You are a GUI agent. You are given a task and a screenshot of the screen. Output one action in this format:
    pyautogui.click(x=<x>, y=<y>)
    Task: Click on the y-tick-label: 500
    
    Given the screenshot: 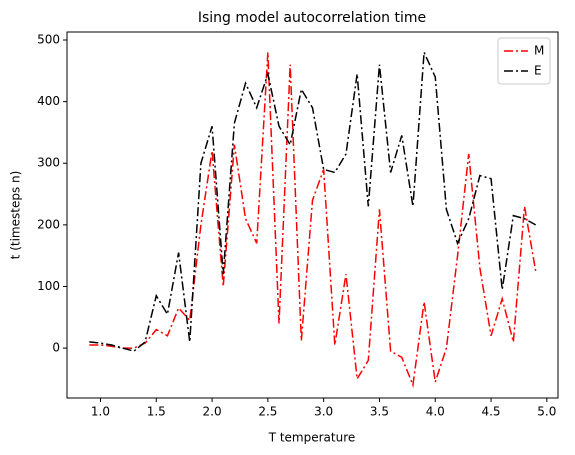 What is the action you would take?
    pyautogui.click(x=48, y=40)
    